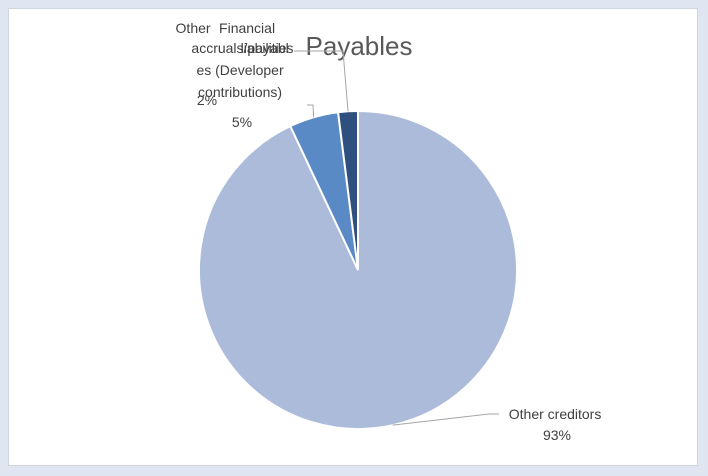 This screenshot has width=708, height=476. What do you see at coordinates (193, 28) in the screenshot?
I see `data-label-financial-liabilities-line-1: Other` at bounding box center [193, 28].